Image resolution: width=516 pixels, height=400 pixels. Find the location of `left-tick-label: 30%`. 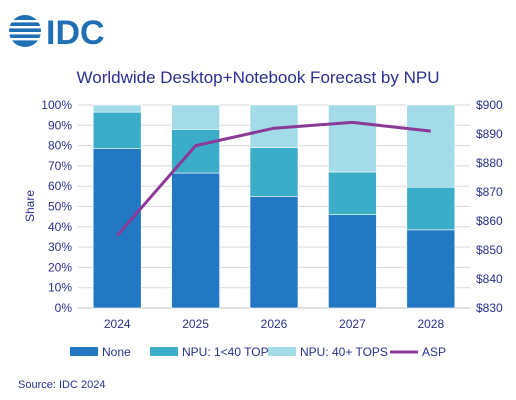

left-tick-label: 30% is located at coordinates (60, 247).